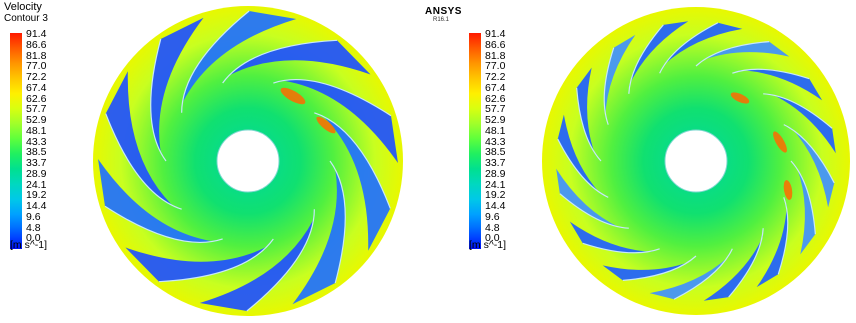 Image resolution: width=856 pixels, height=323 pixels. I want to click on legend-tick-label: 19.2, so click(495, 195).